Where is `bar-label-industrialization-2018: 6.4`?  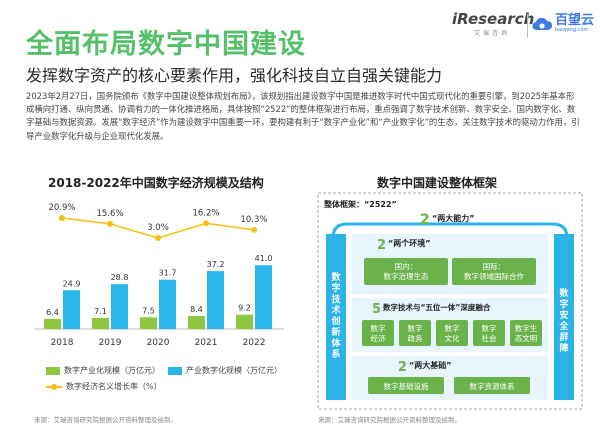 bar-label-industrialization-2018: 6.4 is located at coordinates (52, 312).